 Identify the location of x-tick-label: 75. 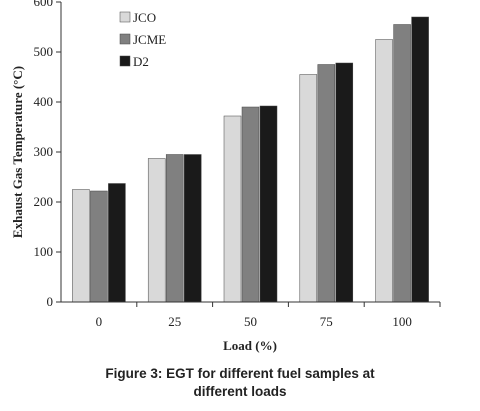
(326, 321).